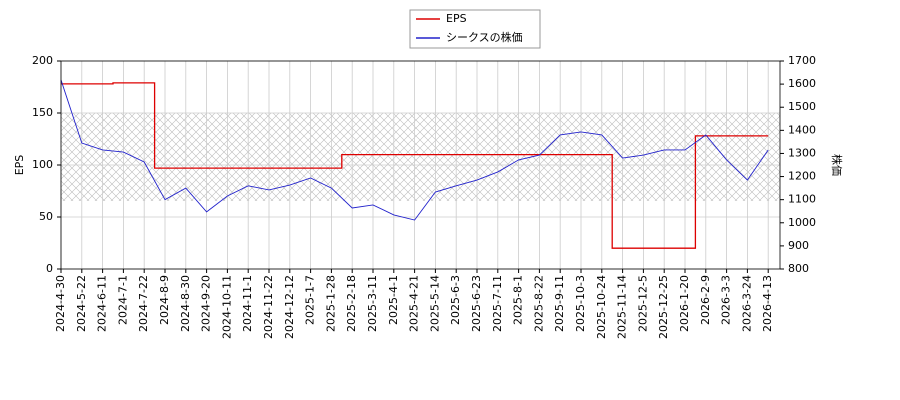  What do you see at coordinates (767, 303) in the screenshot?
I see `x-tick-label: 2026-4-13` at bounding box center [767, 303].